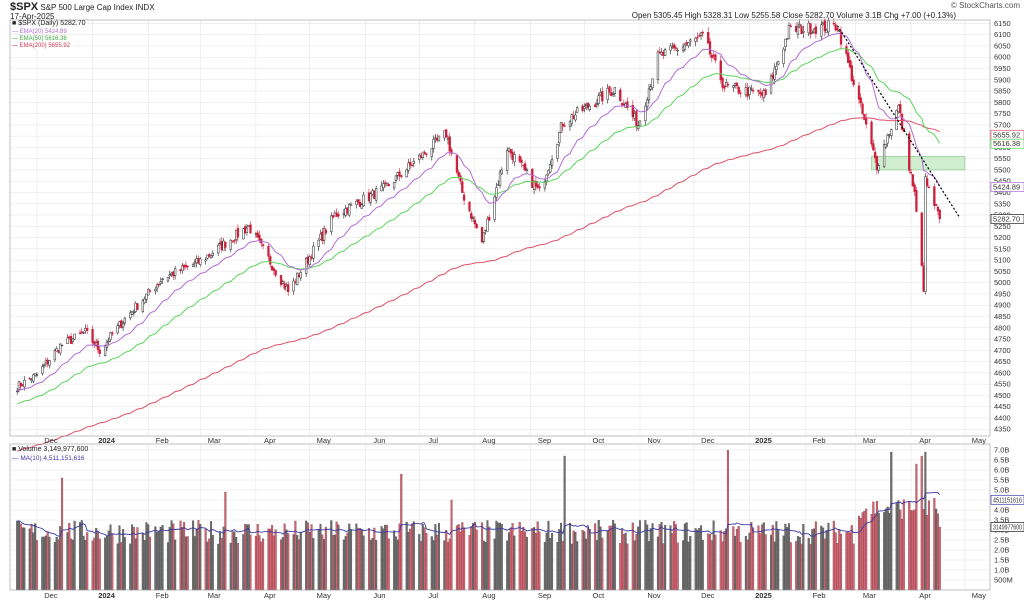 The image size is (1024, 601). What do you see at coordinates (39, 32) in the screenshot?
I see `legend-ema20: — EMA(20) 5424.89` at bounding box center [39, 32].